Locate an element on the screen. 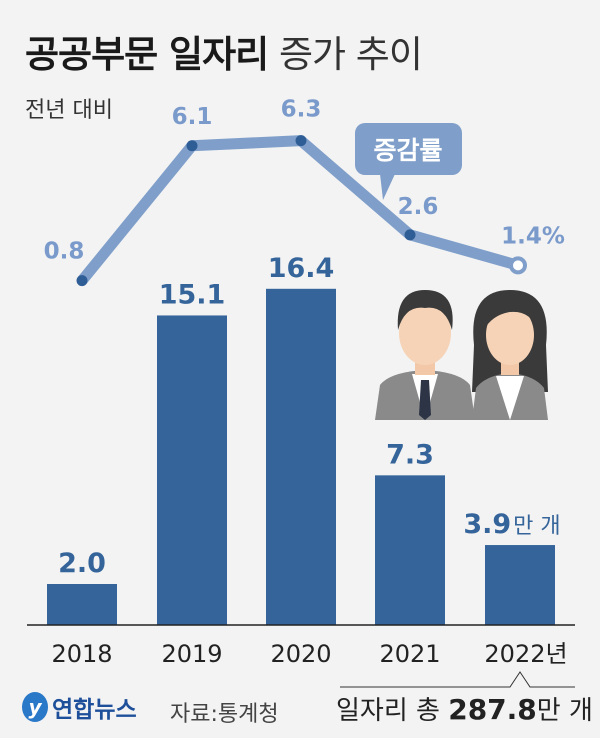 The image size is (600, 738). total-prefix: 일자리 총 is located at coordinates (388, 711).